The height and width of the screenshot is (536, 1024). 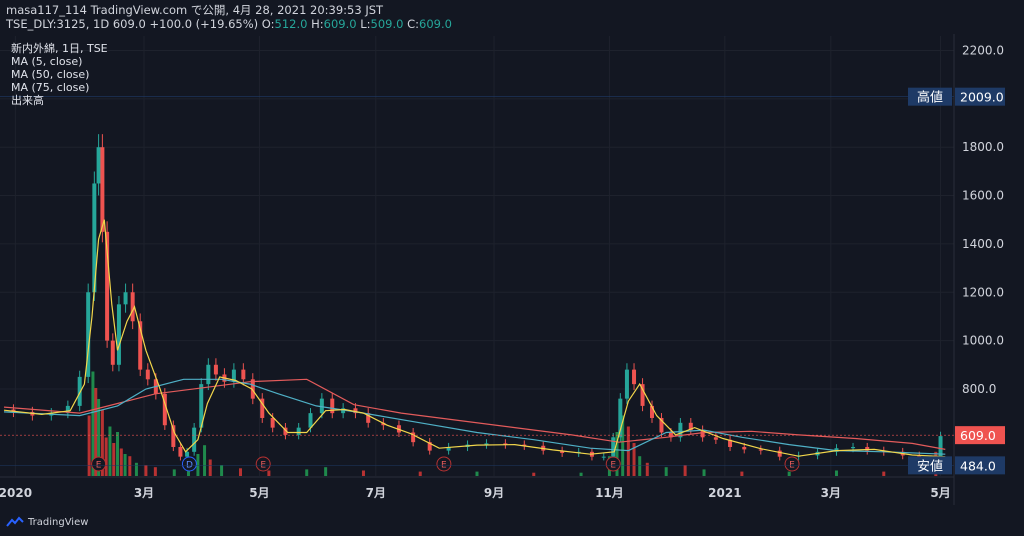 I want to click on y-tick-2200: 2200.0, so click(x=983, y=51).